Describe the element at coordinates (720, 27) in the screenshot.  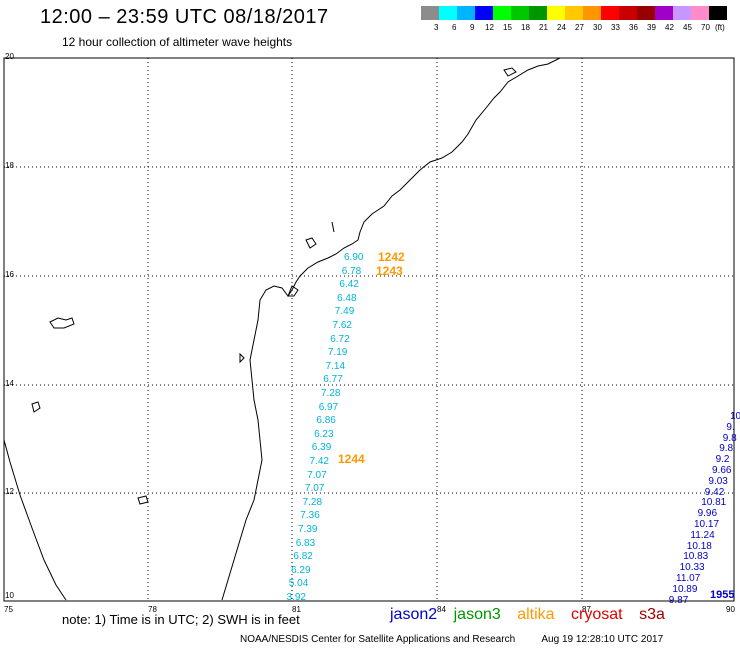
I see `legend-unit: (ft)` at that location.